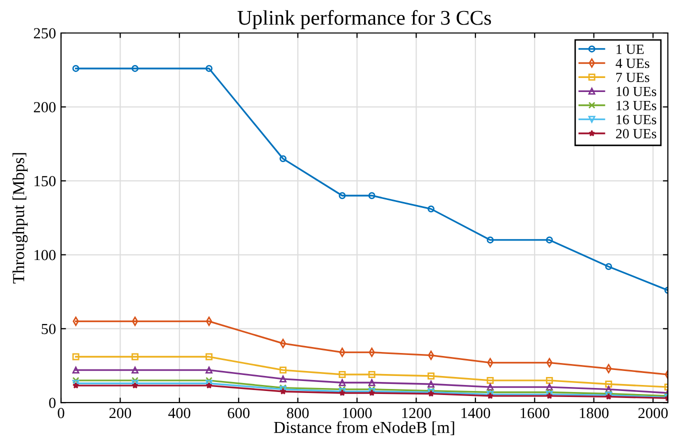  What do you see at coordinates (475, 413) in the screenshot?
I see `x-tick-label: 1400` at bounding box center [475, 413].